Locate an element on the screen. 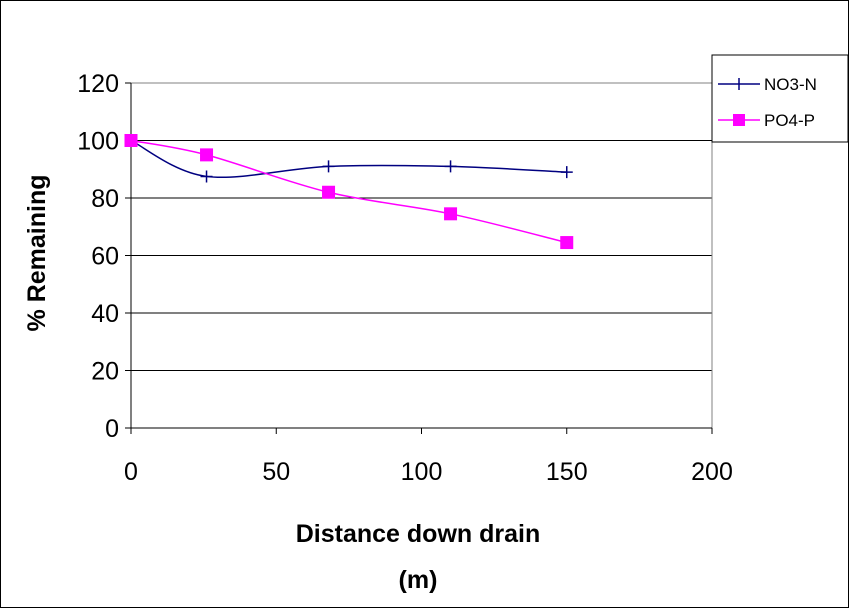 Image resolution: width=850 pixels, height=614 pixels. legend-label-NO3-N: NO3-N is located at coordinates (790, 84).